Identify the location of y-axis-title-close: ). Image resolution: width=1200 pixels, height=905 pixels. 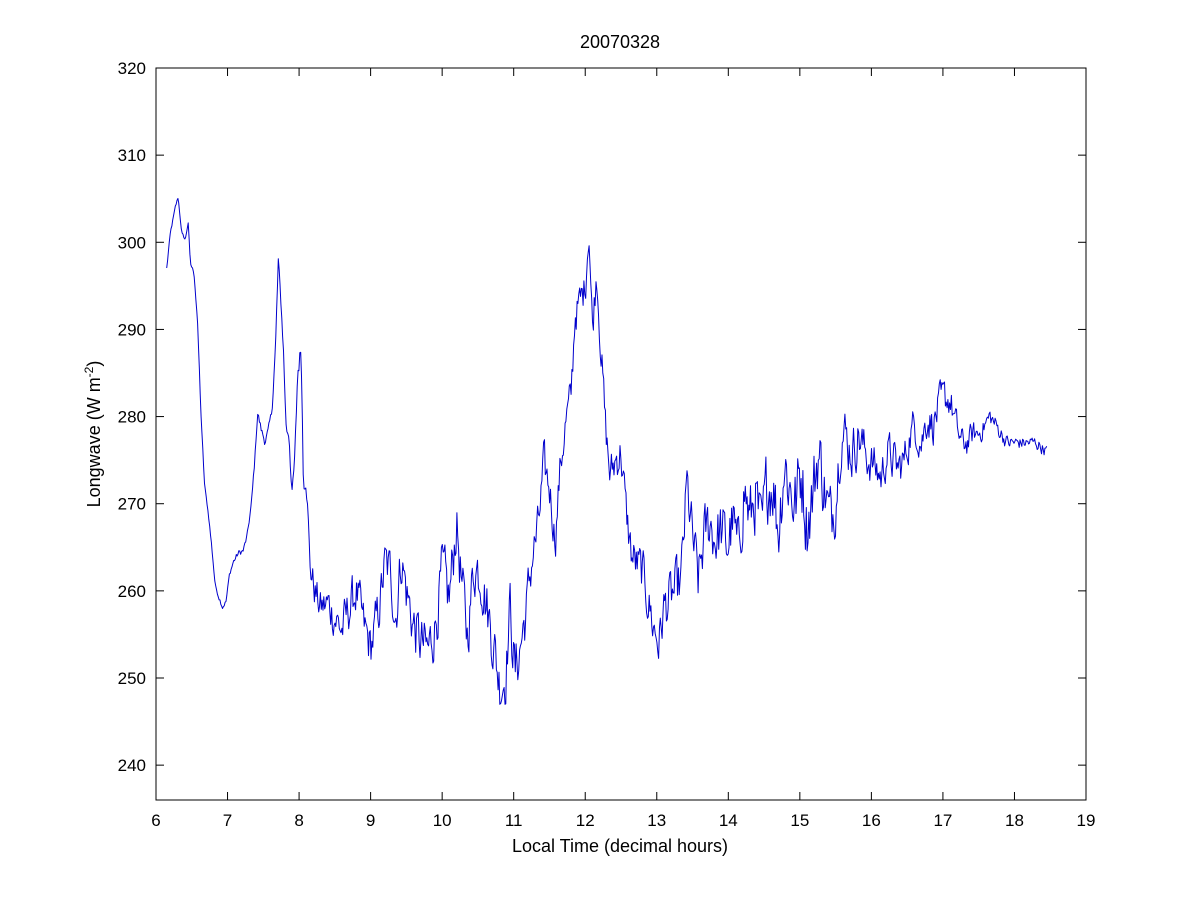
(94, 364).